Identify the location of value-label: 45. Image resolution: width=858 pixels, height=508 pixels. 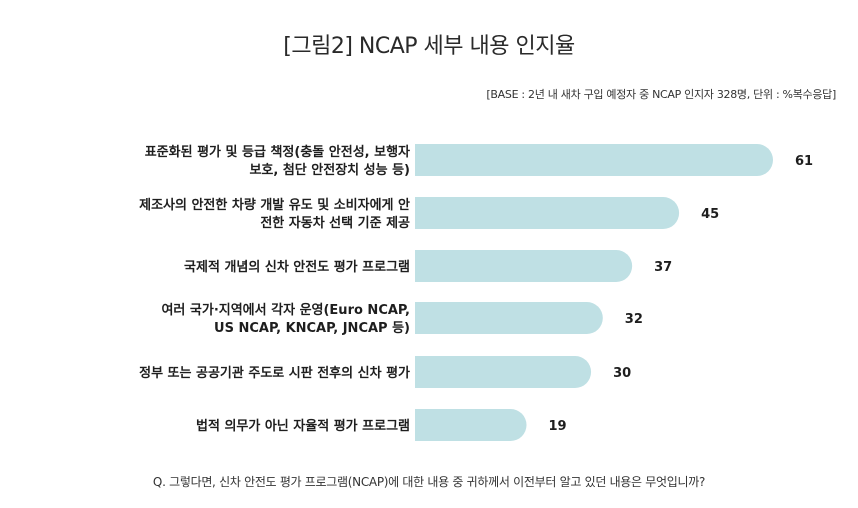
(710, 214).